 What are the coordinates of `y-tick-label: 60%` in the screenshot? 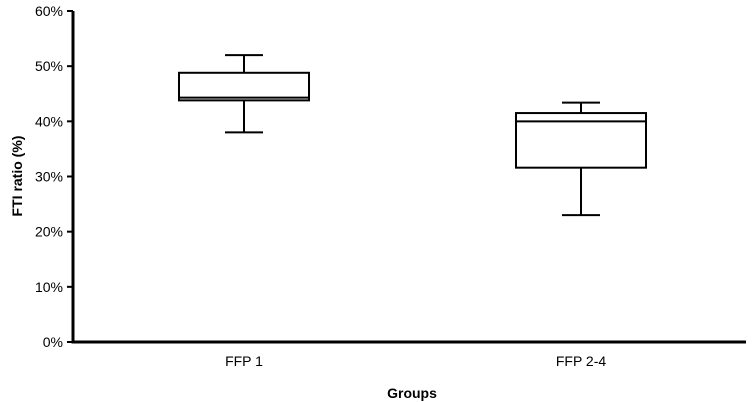 It's located at (49, 11).